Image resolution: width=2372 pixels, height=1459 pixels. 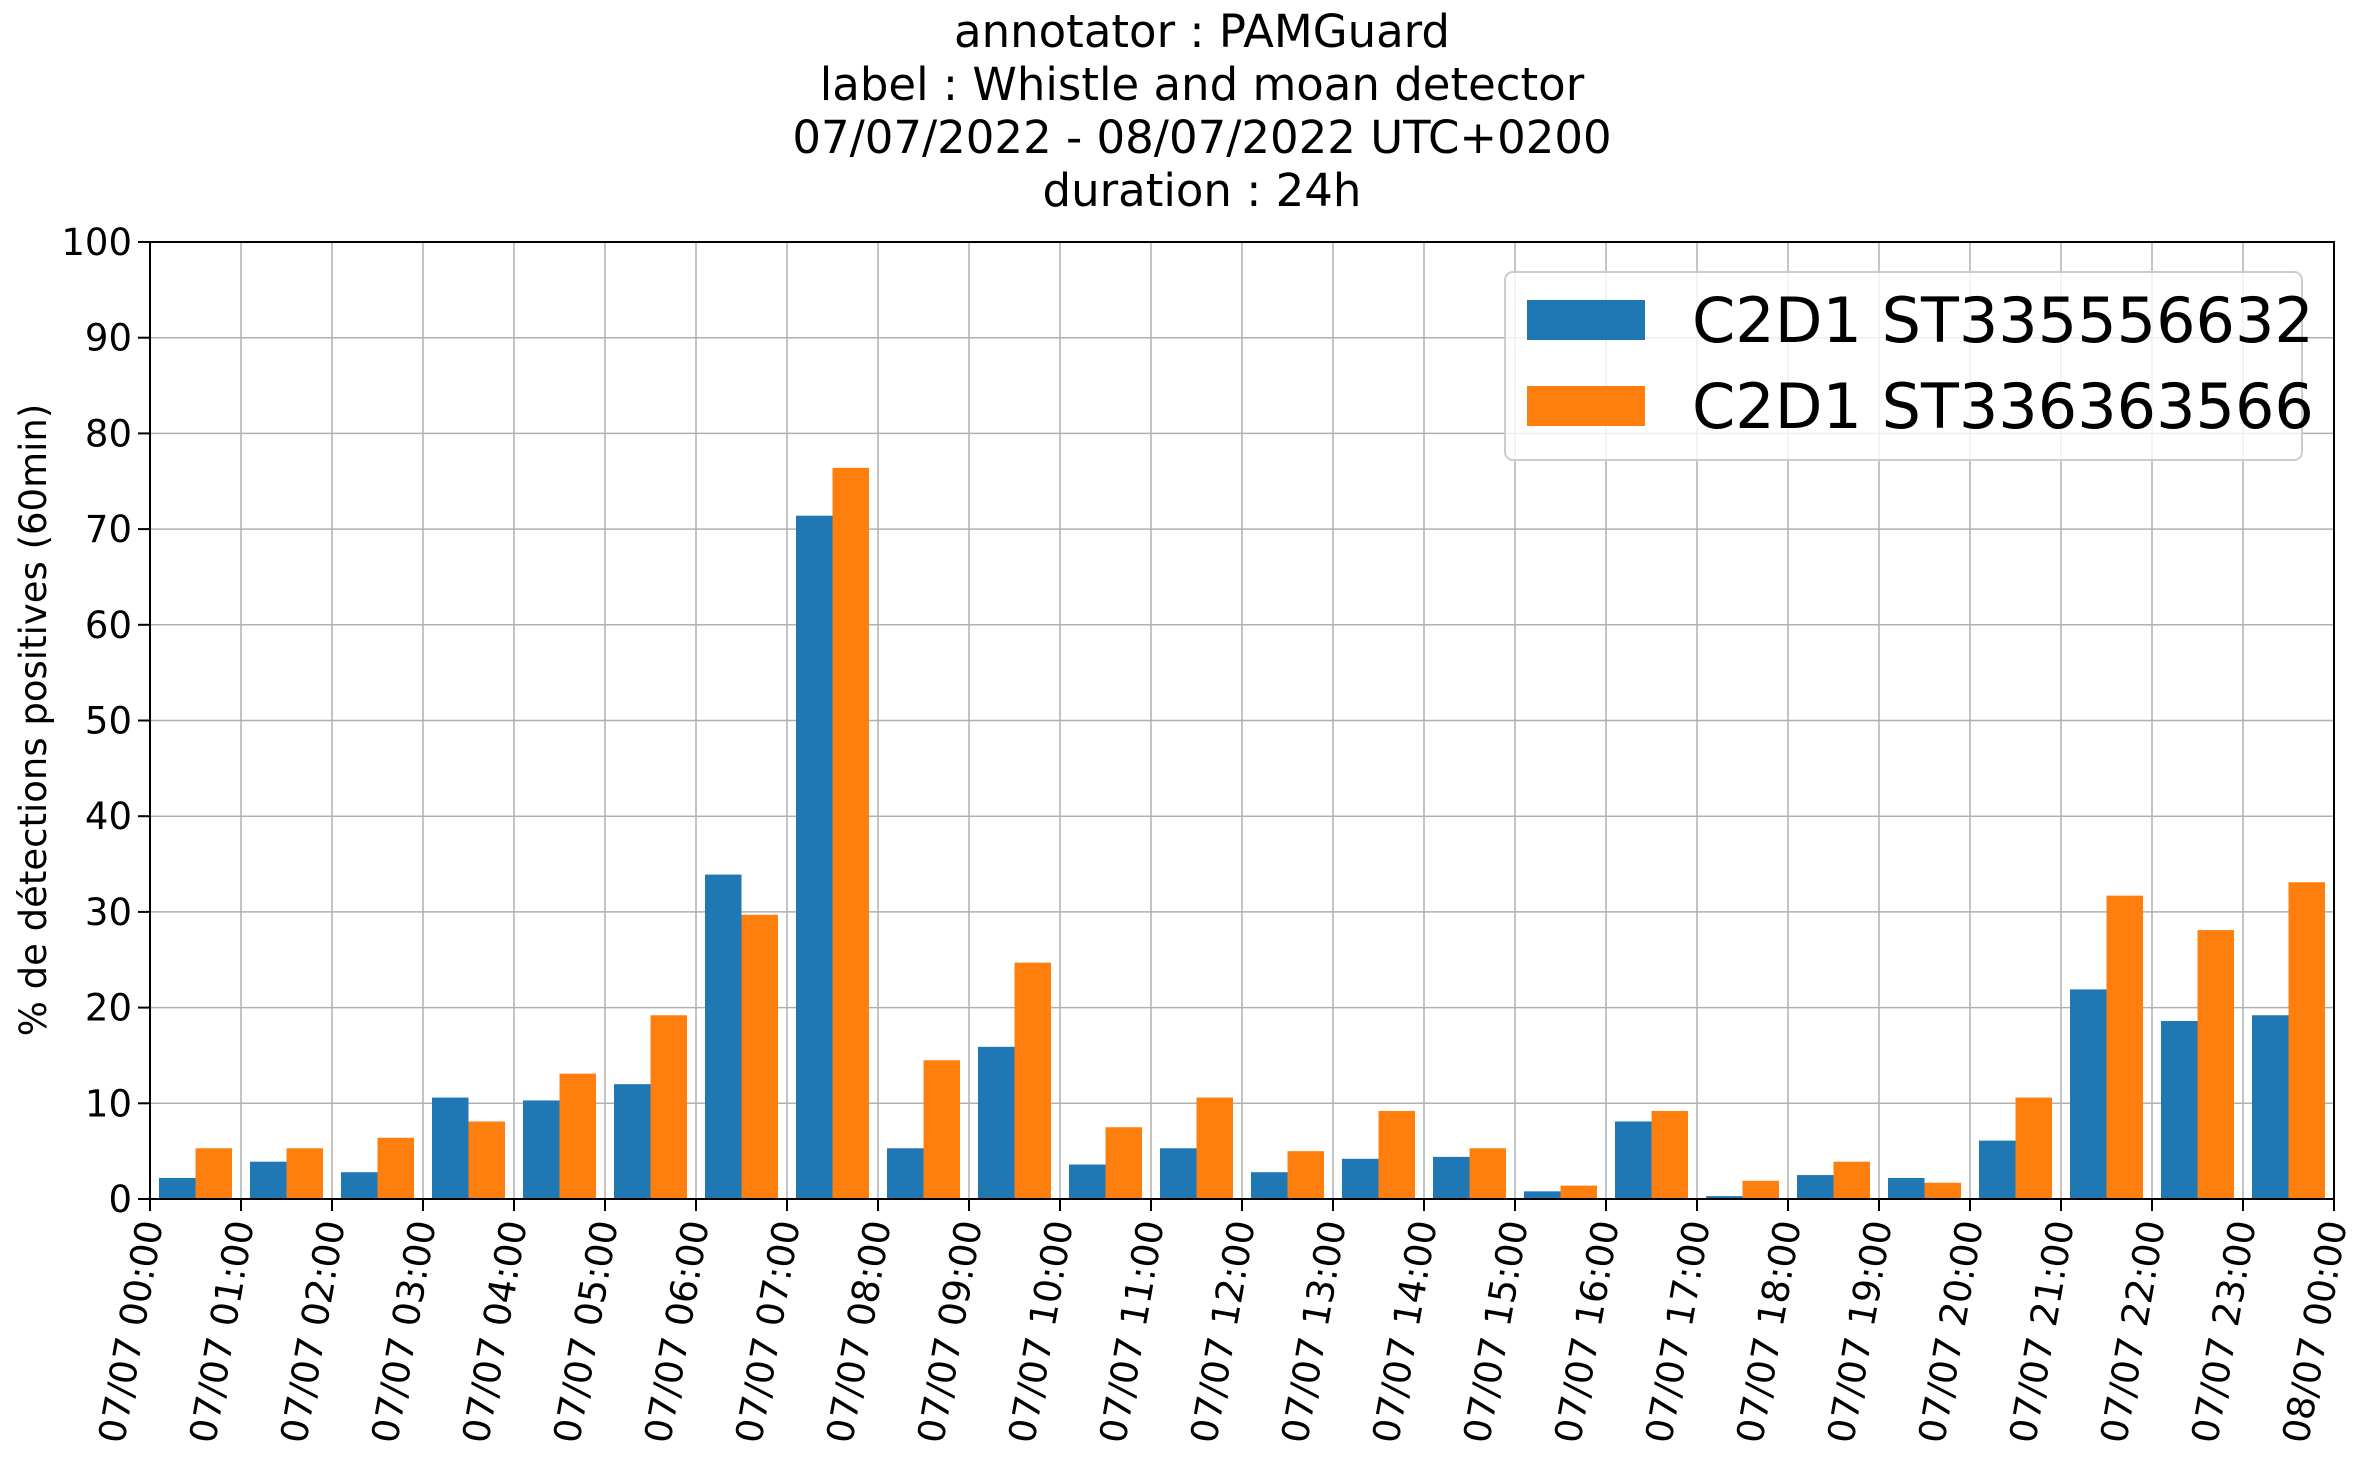 I want to click on x-tick-label: 07/07 23:00, so click(x=2223, y=1331).